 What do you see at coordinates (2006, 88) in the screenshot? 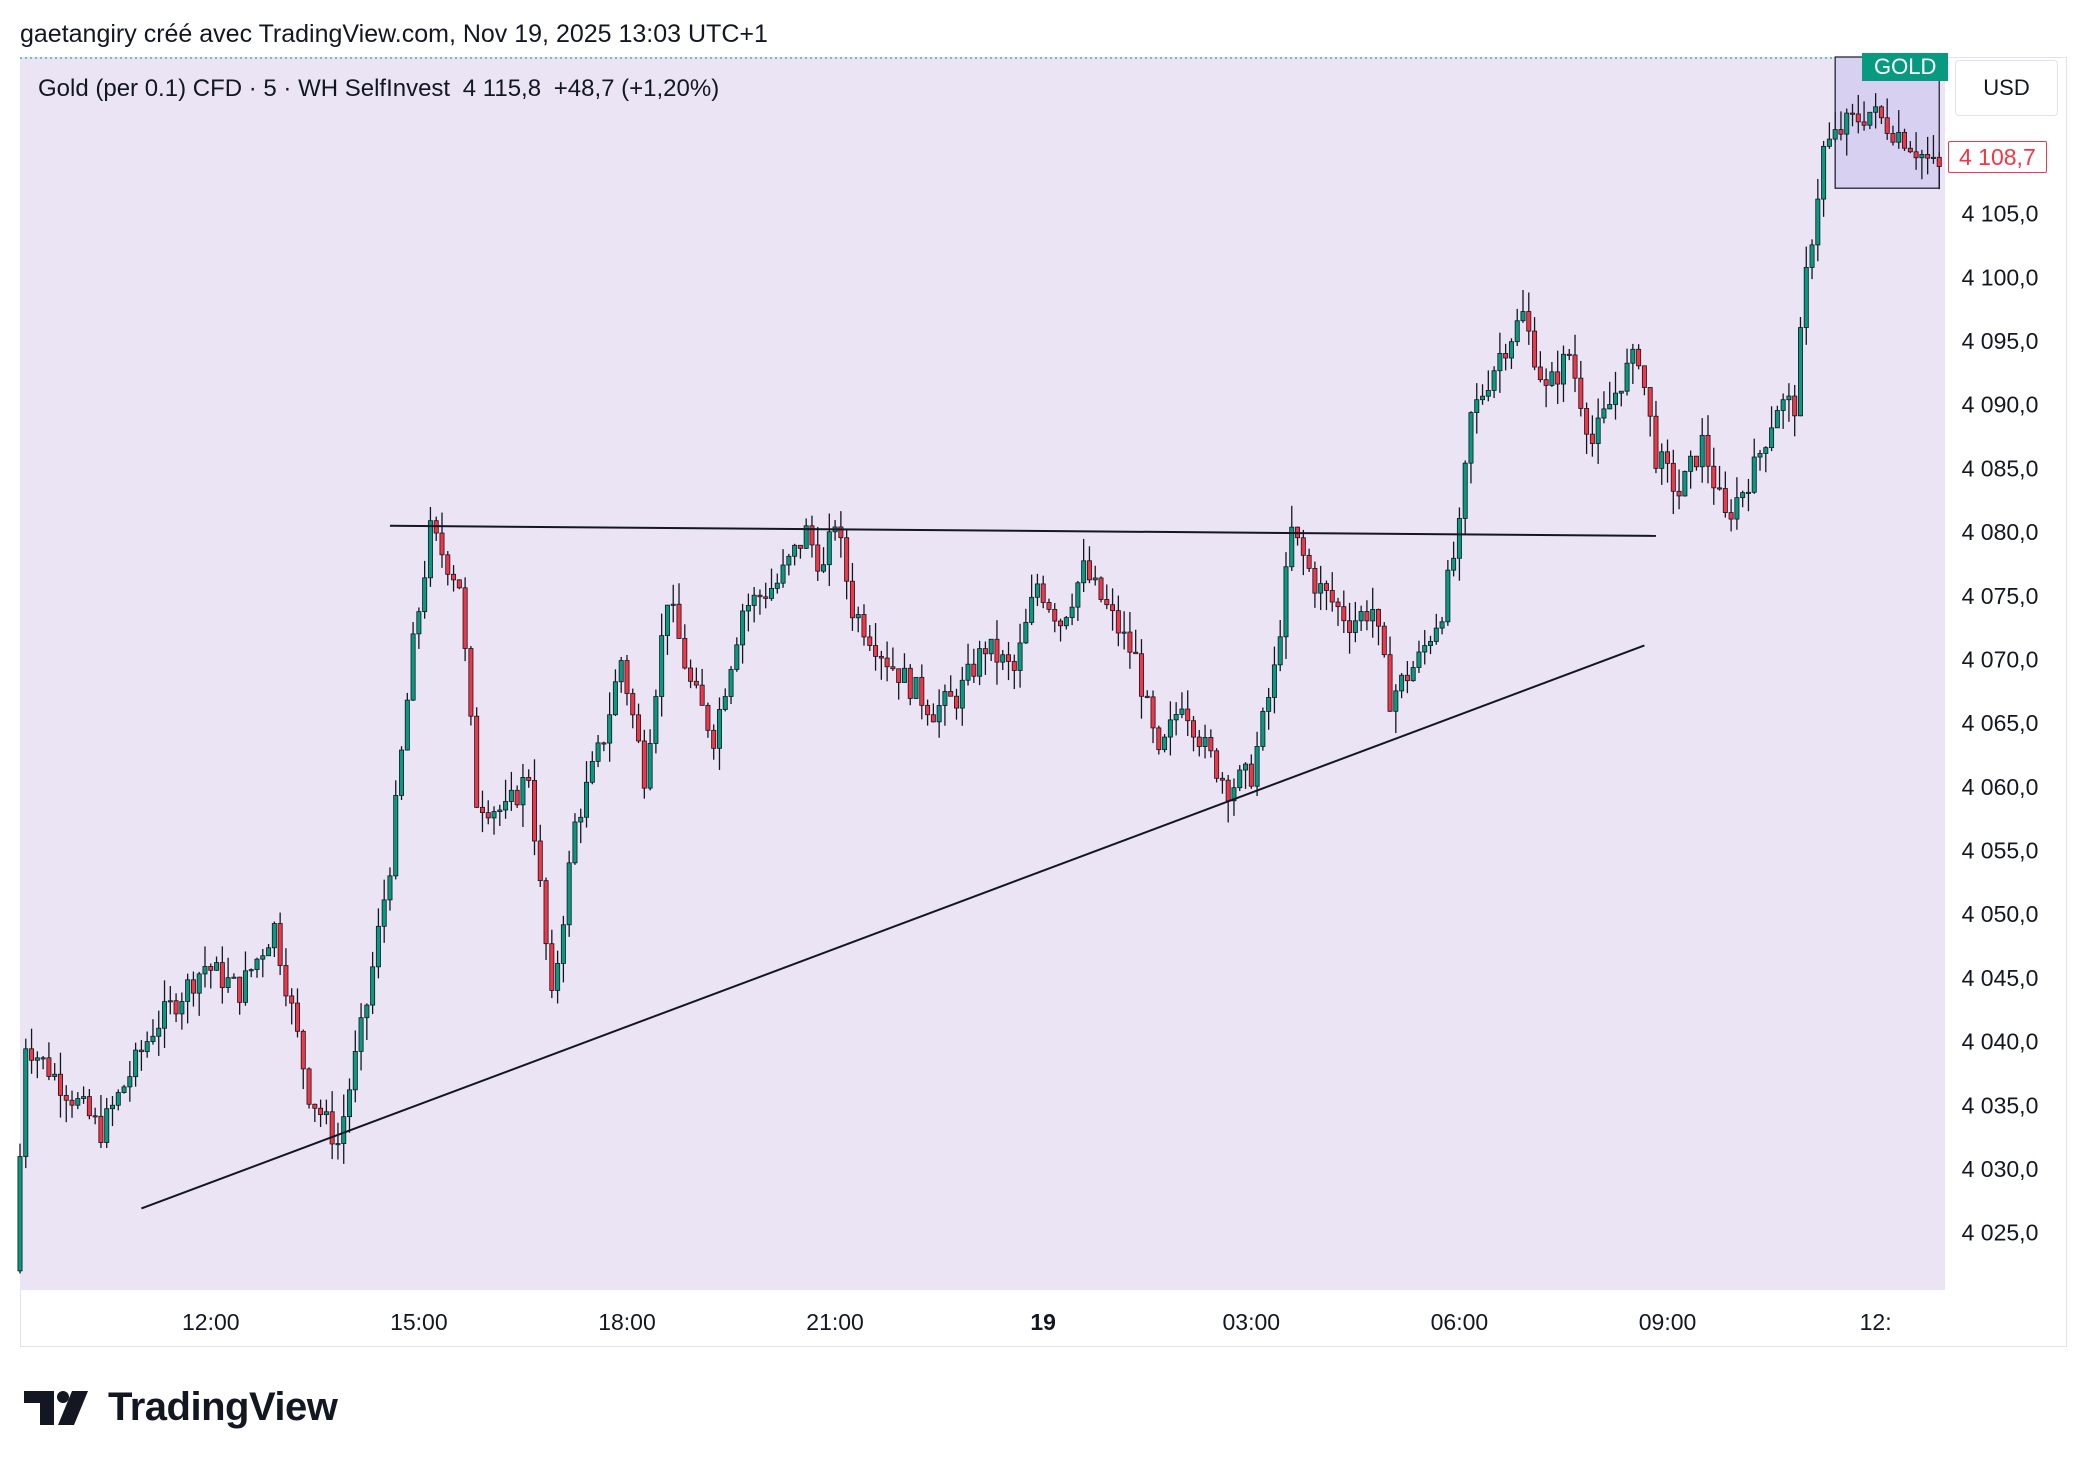
I see `currency-selector: USD` at bounding box center [2006, 88].